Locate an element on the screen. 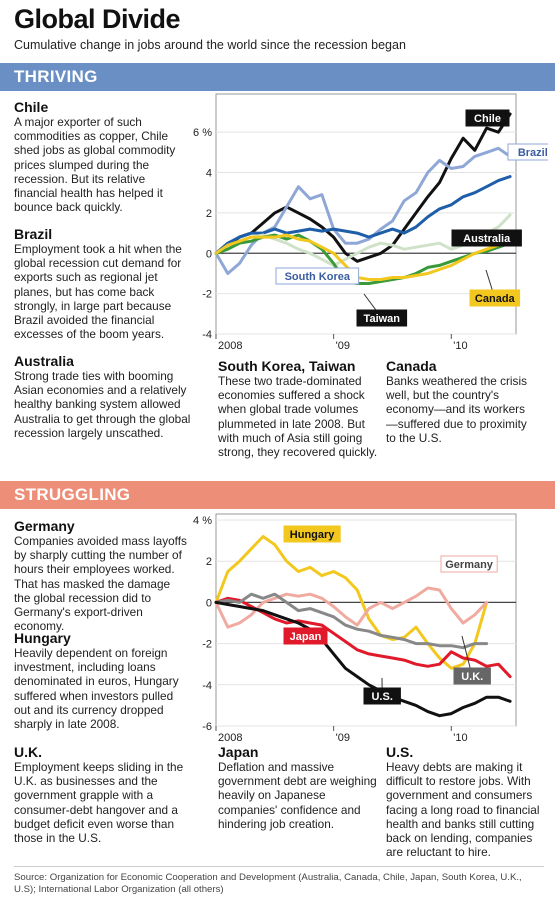 Image resolution: width=555 pixels, height=905 pixels. label-text: Germany is located at coordinates (469, 565).